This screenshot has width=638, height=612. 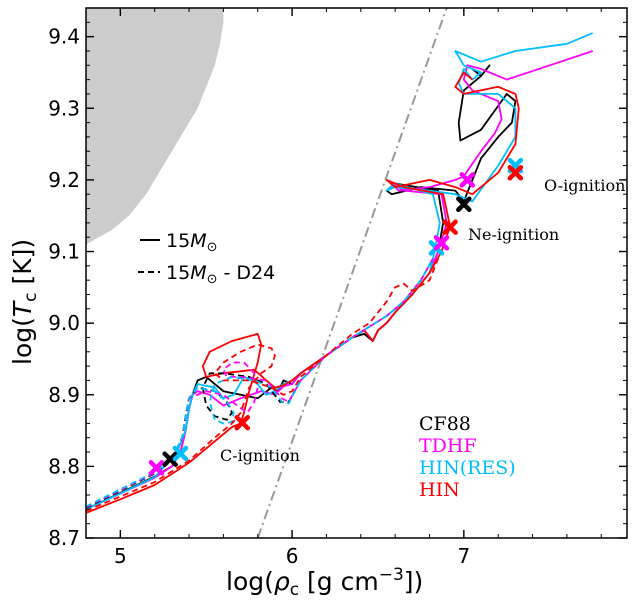 What do you see at coordinates (292, 556) in the screenshot?
I see `x-tick-label: 6` at bounding box center [292, 556].